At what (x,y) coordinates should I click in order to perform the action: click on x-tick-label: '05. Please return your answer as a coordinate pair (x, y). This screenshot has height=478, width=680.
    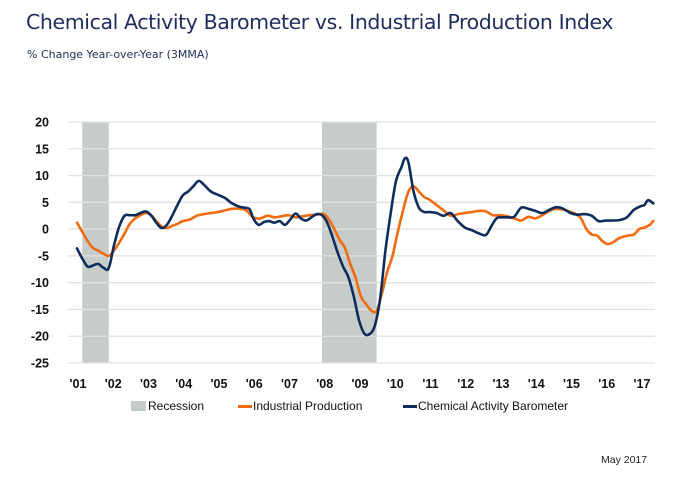
    Looking at the image, I should click on (219, 384).